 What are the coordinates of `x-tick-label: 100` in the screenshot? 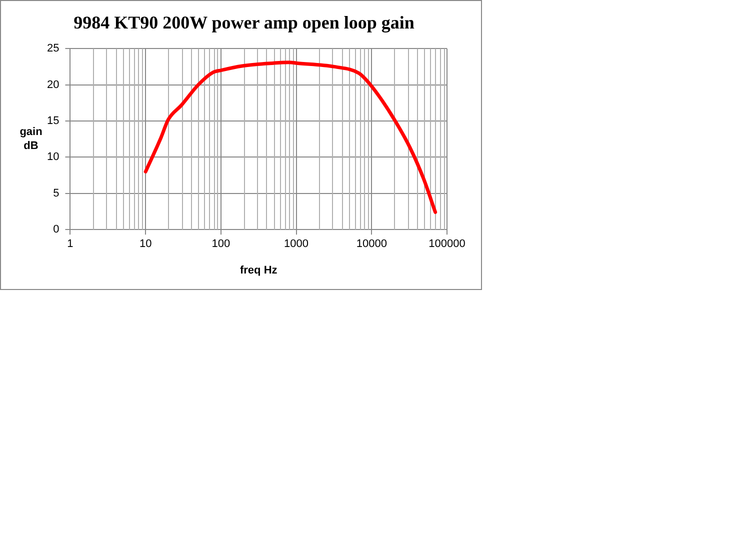 It's located at (221, 244).